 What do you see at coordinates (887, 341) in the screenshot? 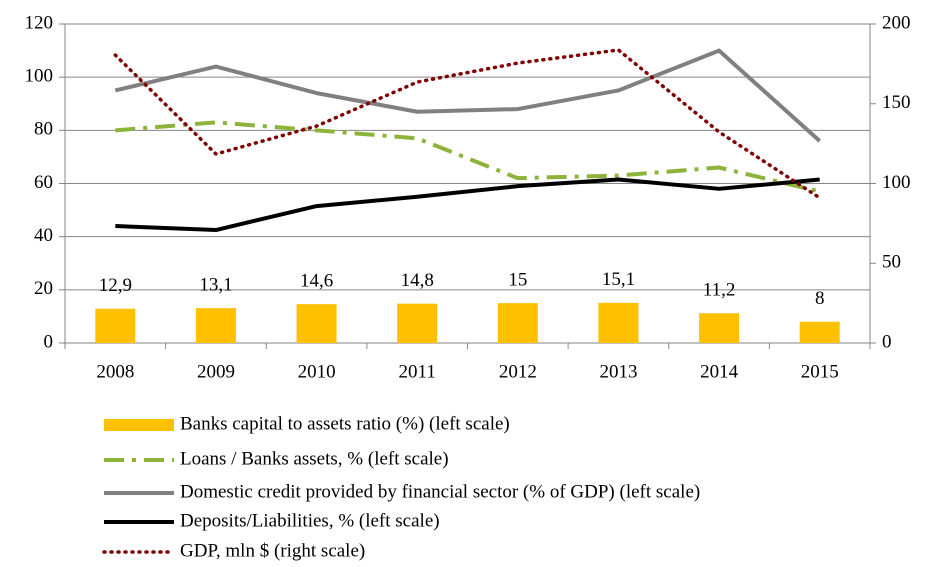
I see `y2-tick-label: 0` at bounding box center [887, 341].